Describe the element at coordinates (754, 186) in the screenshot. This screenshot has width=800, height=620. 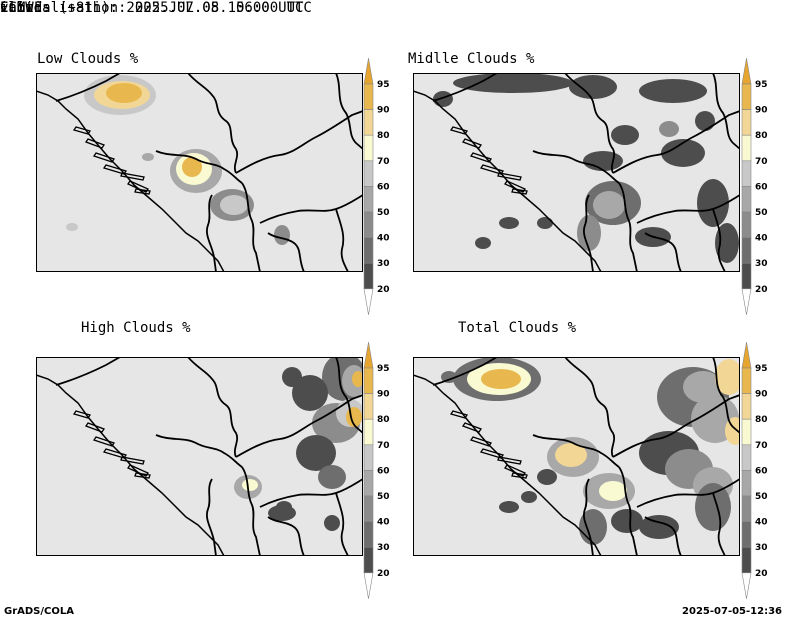
I see `colorbar-top-right: 20 30 40 50 60 70 80 90 95` at that location.